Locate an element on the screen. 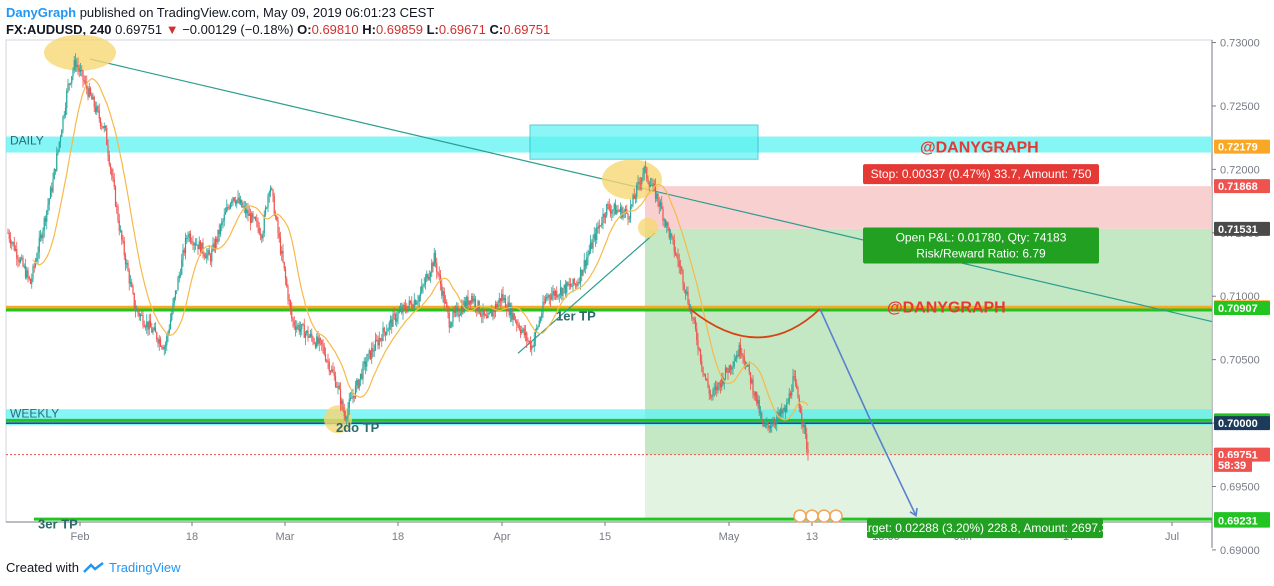 Image resolution: width=1274 pixels, height=586 pixels. low-label: L: is located at coordinates (432, 29).